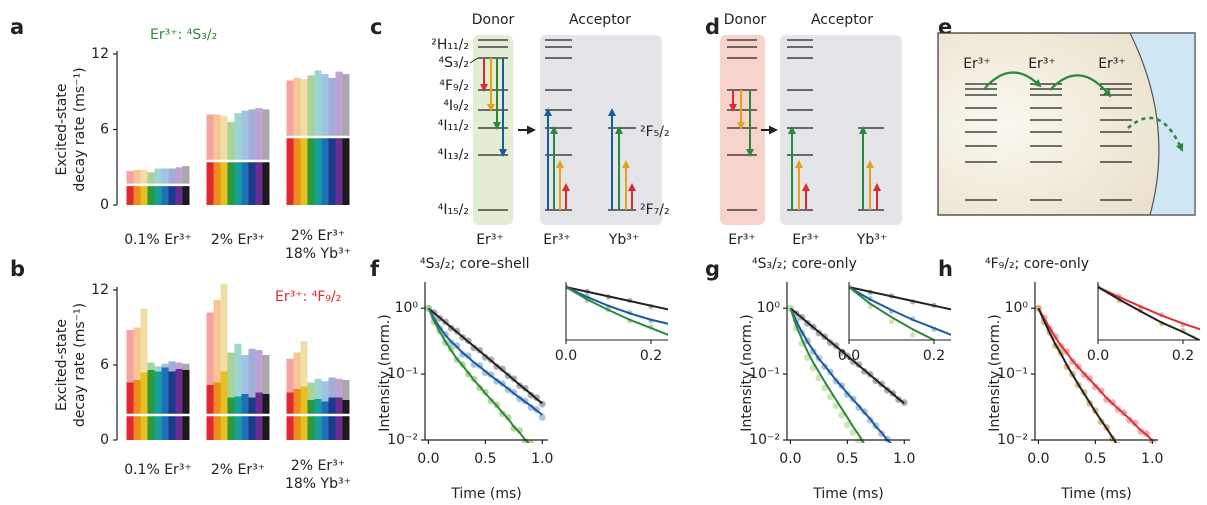 This screenshot has width=1207, height=505. I want to click on panel-letter: b, so click(17, 269).